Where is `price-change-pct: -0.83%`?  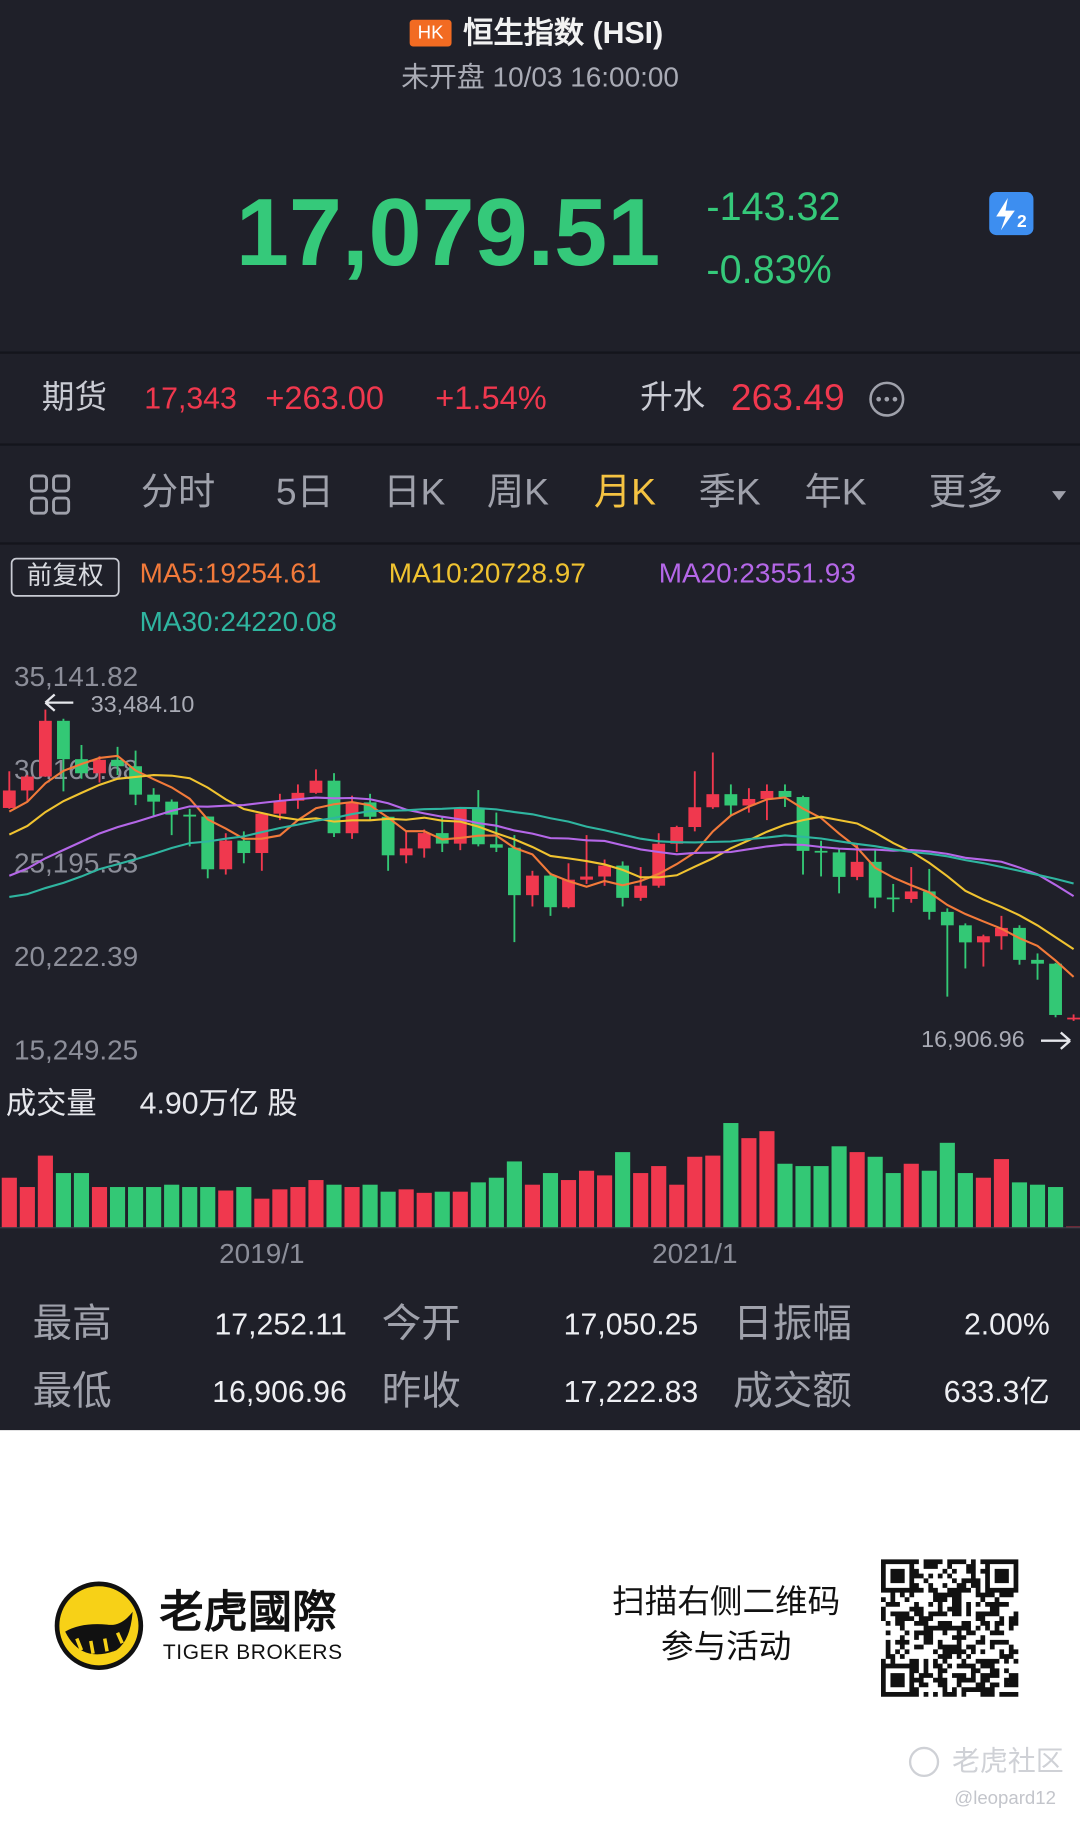
price-change-pct: -0.83% is located at coordinates (768, 270).